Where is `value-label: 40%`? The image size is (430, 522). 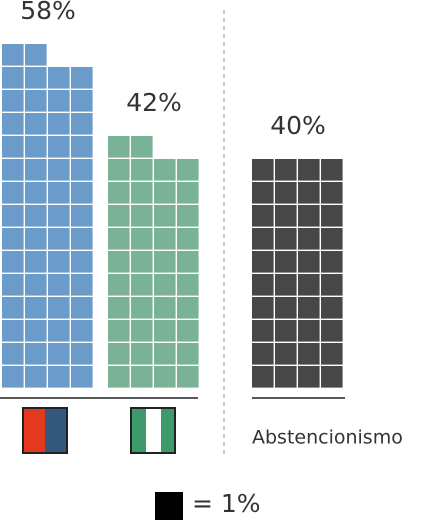
value-label: 40% is located at coordinates (298, 125).